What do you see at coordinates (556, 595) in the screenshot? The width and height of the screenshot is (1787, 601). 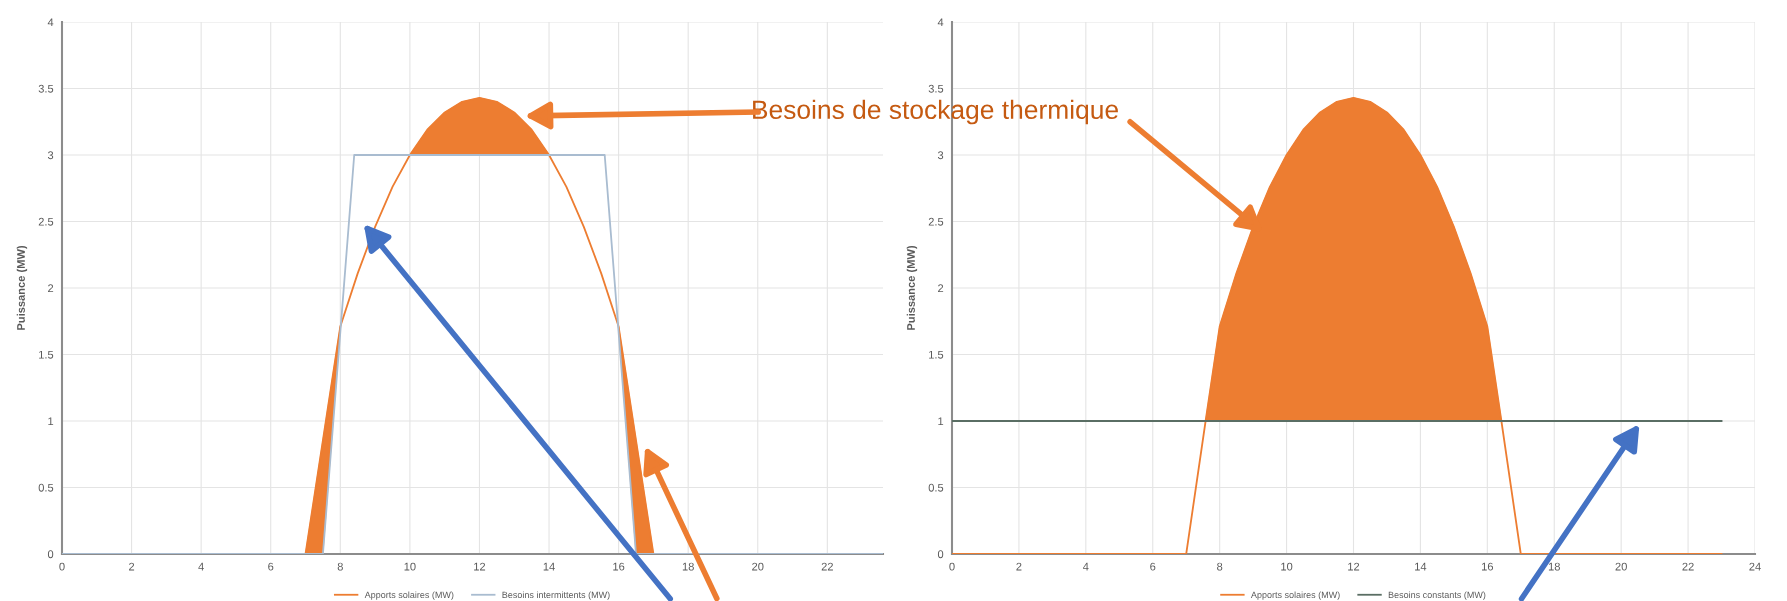 I see `legend-label: Besoins intermittents (MW)` at bounding box center [556, 595].